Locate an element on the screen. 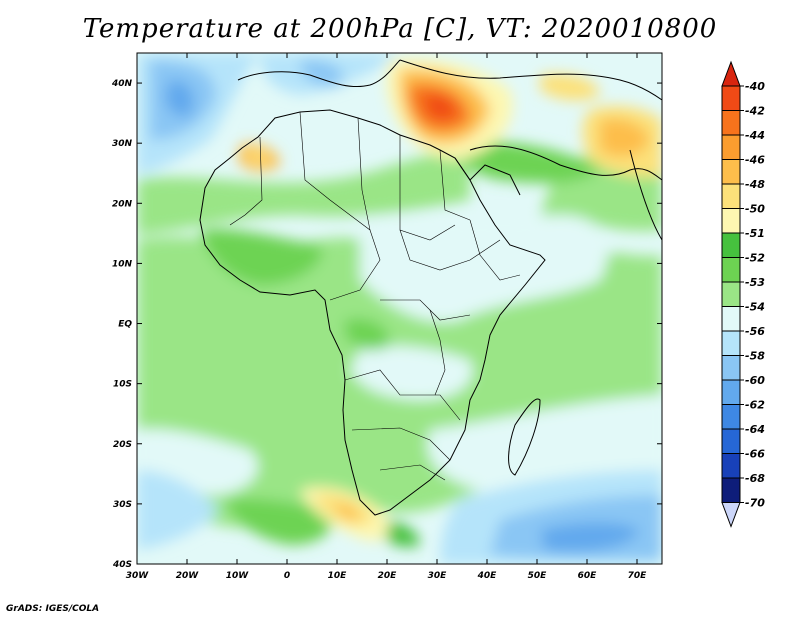 The image size is (800, 618). colorbar-label: -50 is located at coordinates (755, 209).